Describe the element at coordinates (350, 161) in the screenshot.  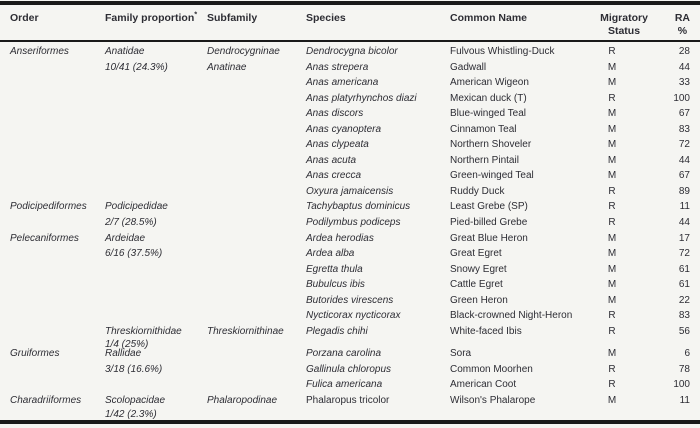
I see `table-row: Anas acuta Northern Pintail M 44` at that location.